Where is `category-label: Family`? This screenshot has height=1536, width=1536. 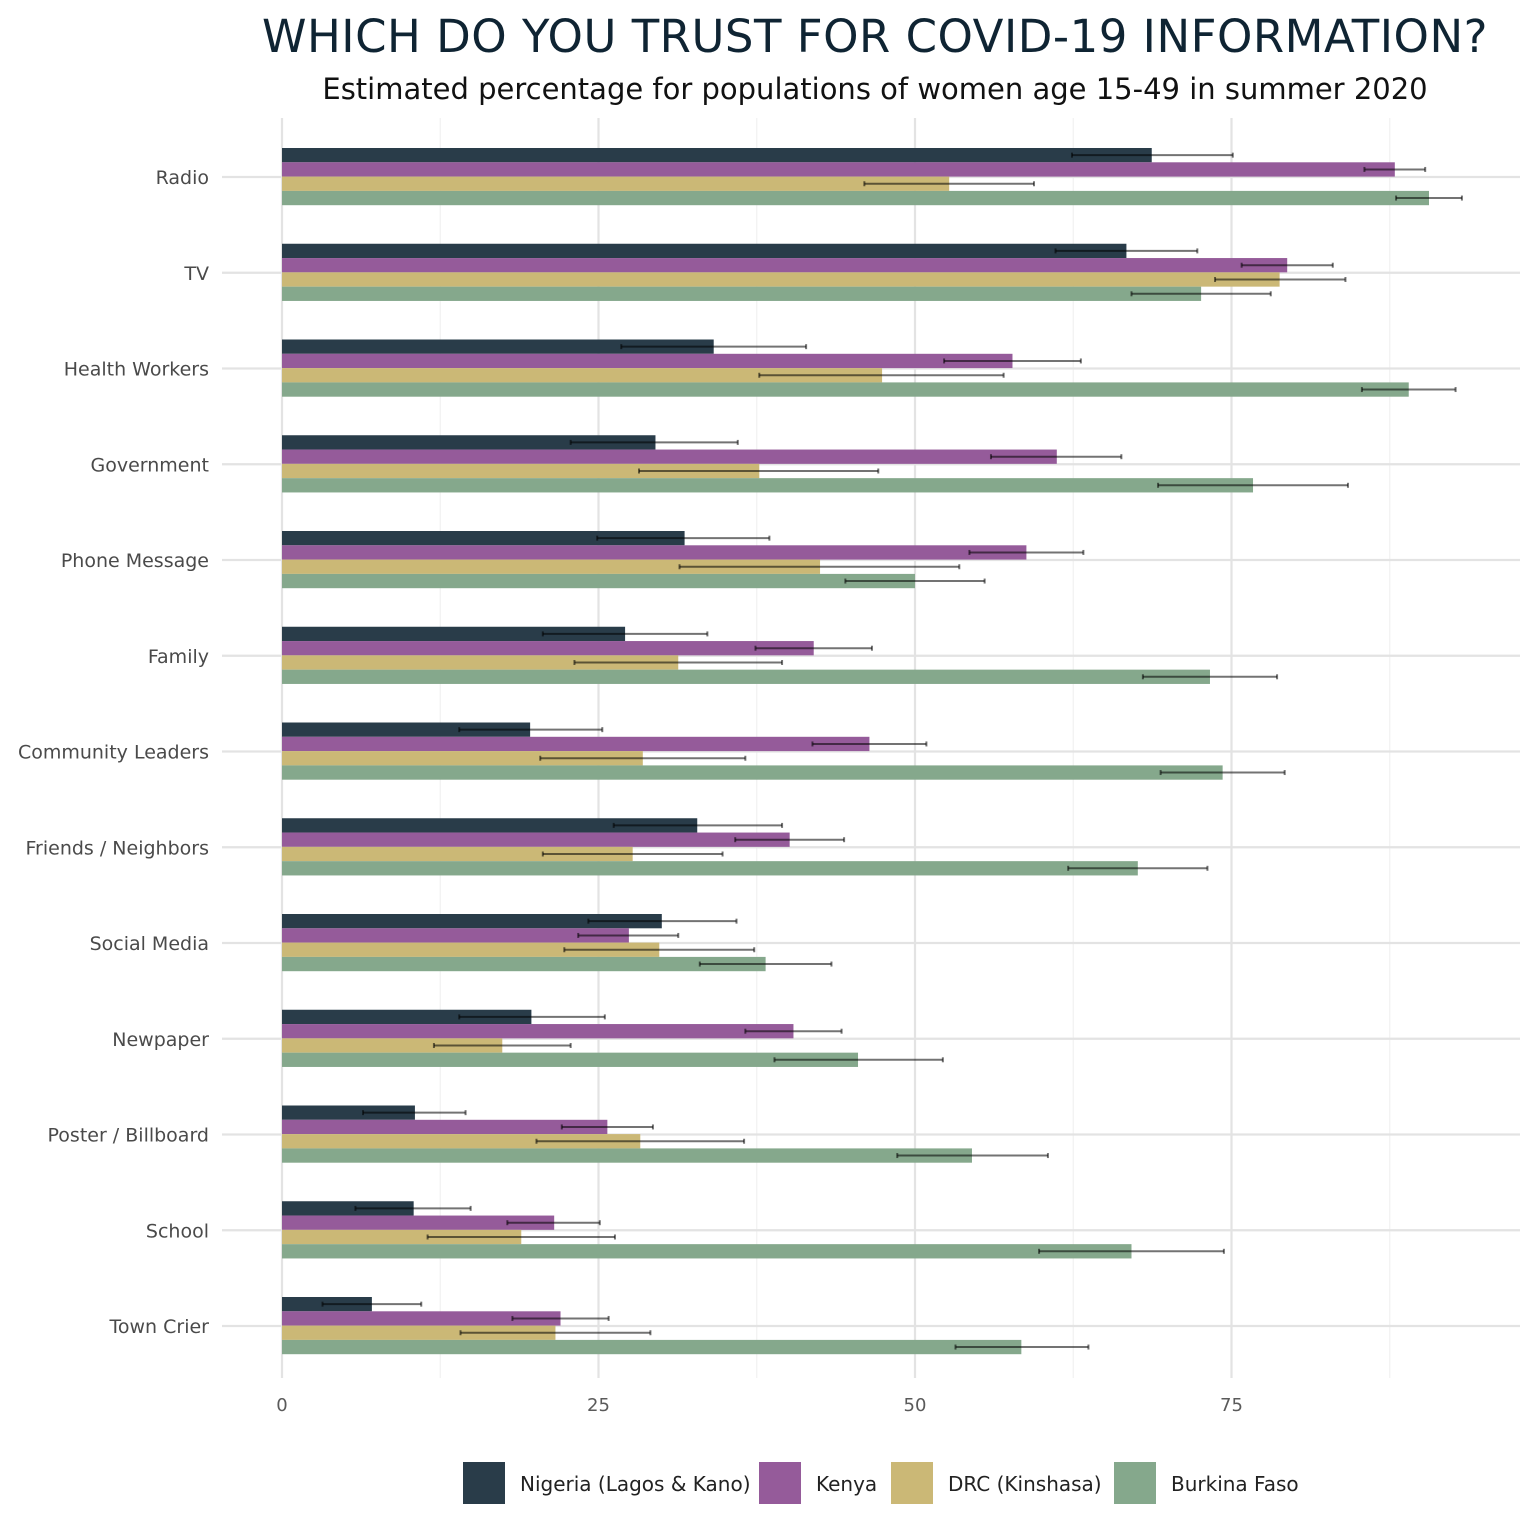
category-label: Family is located at coordinates (178, 657).